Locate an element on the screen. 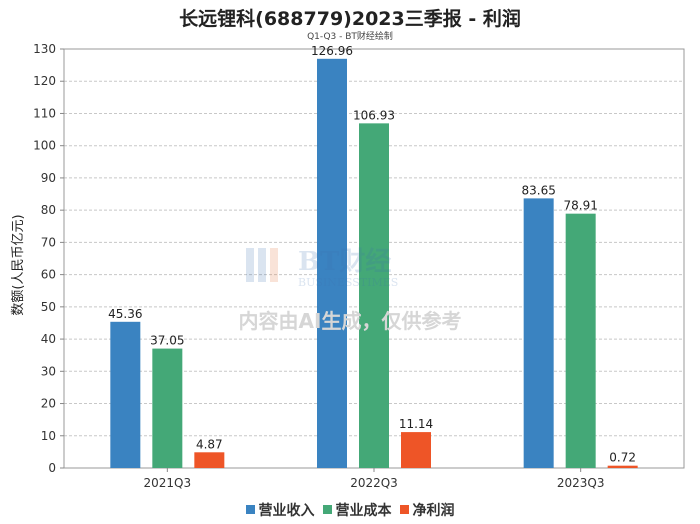 This screenshot has width=700, height=524. legend-item-2: 营业成本 is located at coordinates (357, 510).